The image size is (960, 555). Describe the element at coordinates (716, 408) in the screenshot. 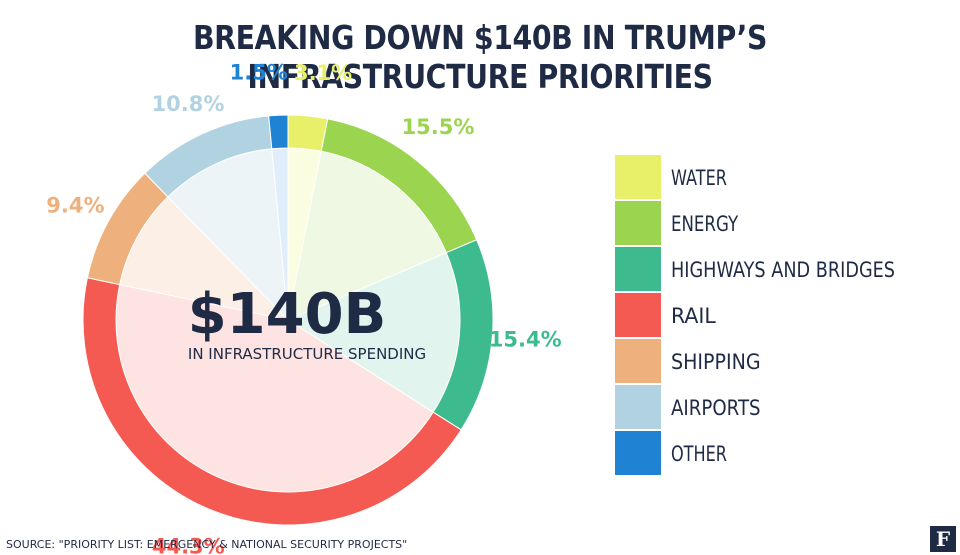

I see `legend-label-airports: AIRPORTS` at that location.